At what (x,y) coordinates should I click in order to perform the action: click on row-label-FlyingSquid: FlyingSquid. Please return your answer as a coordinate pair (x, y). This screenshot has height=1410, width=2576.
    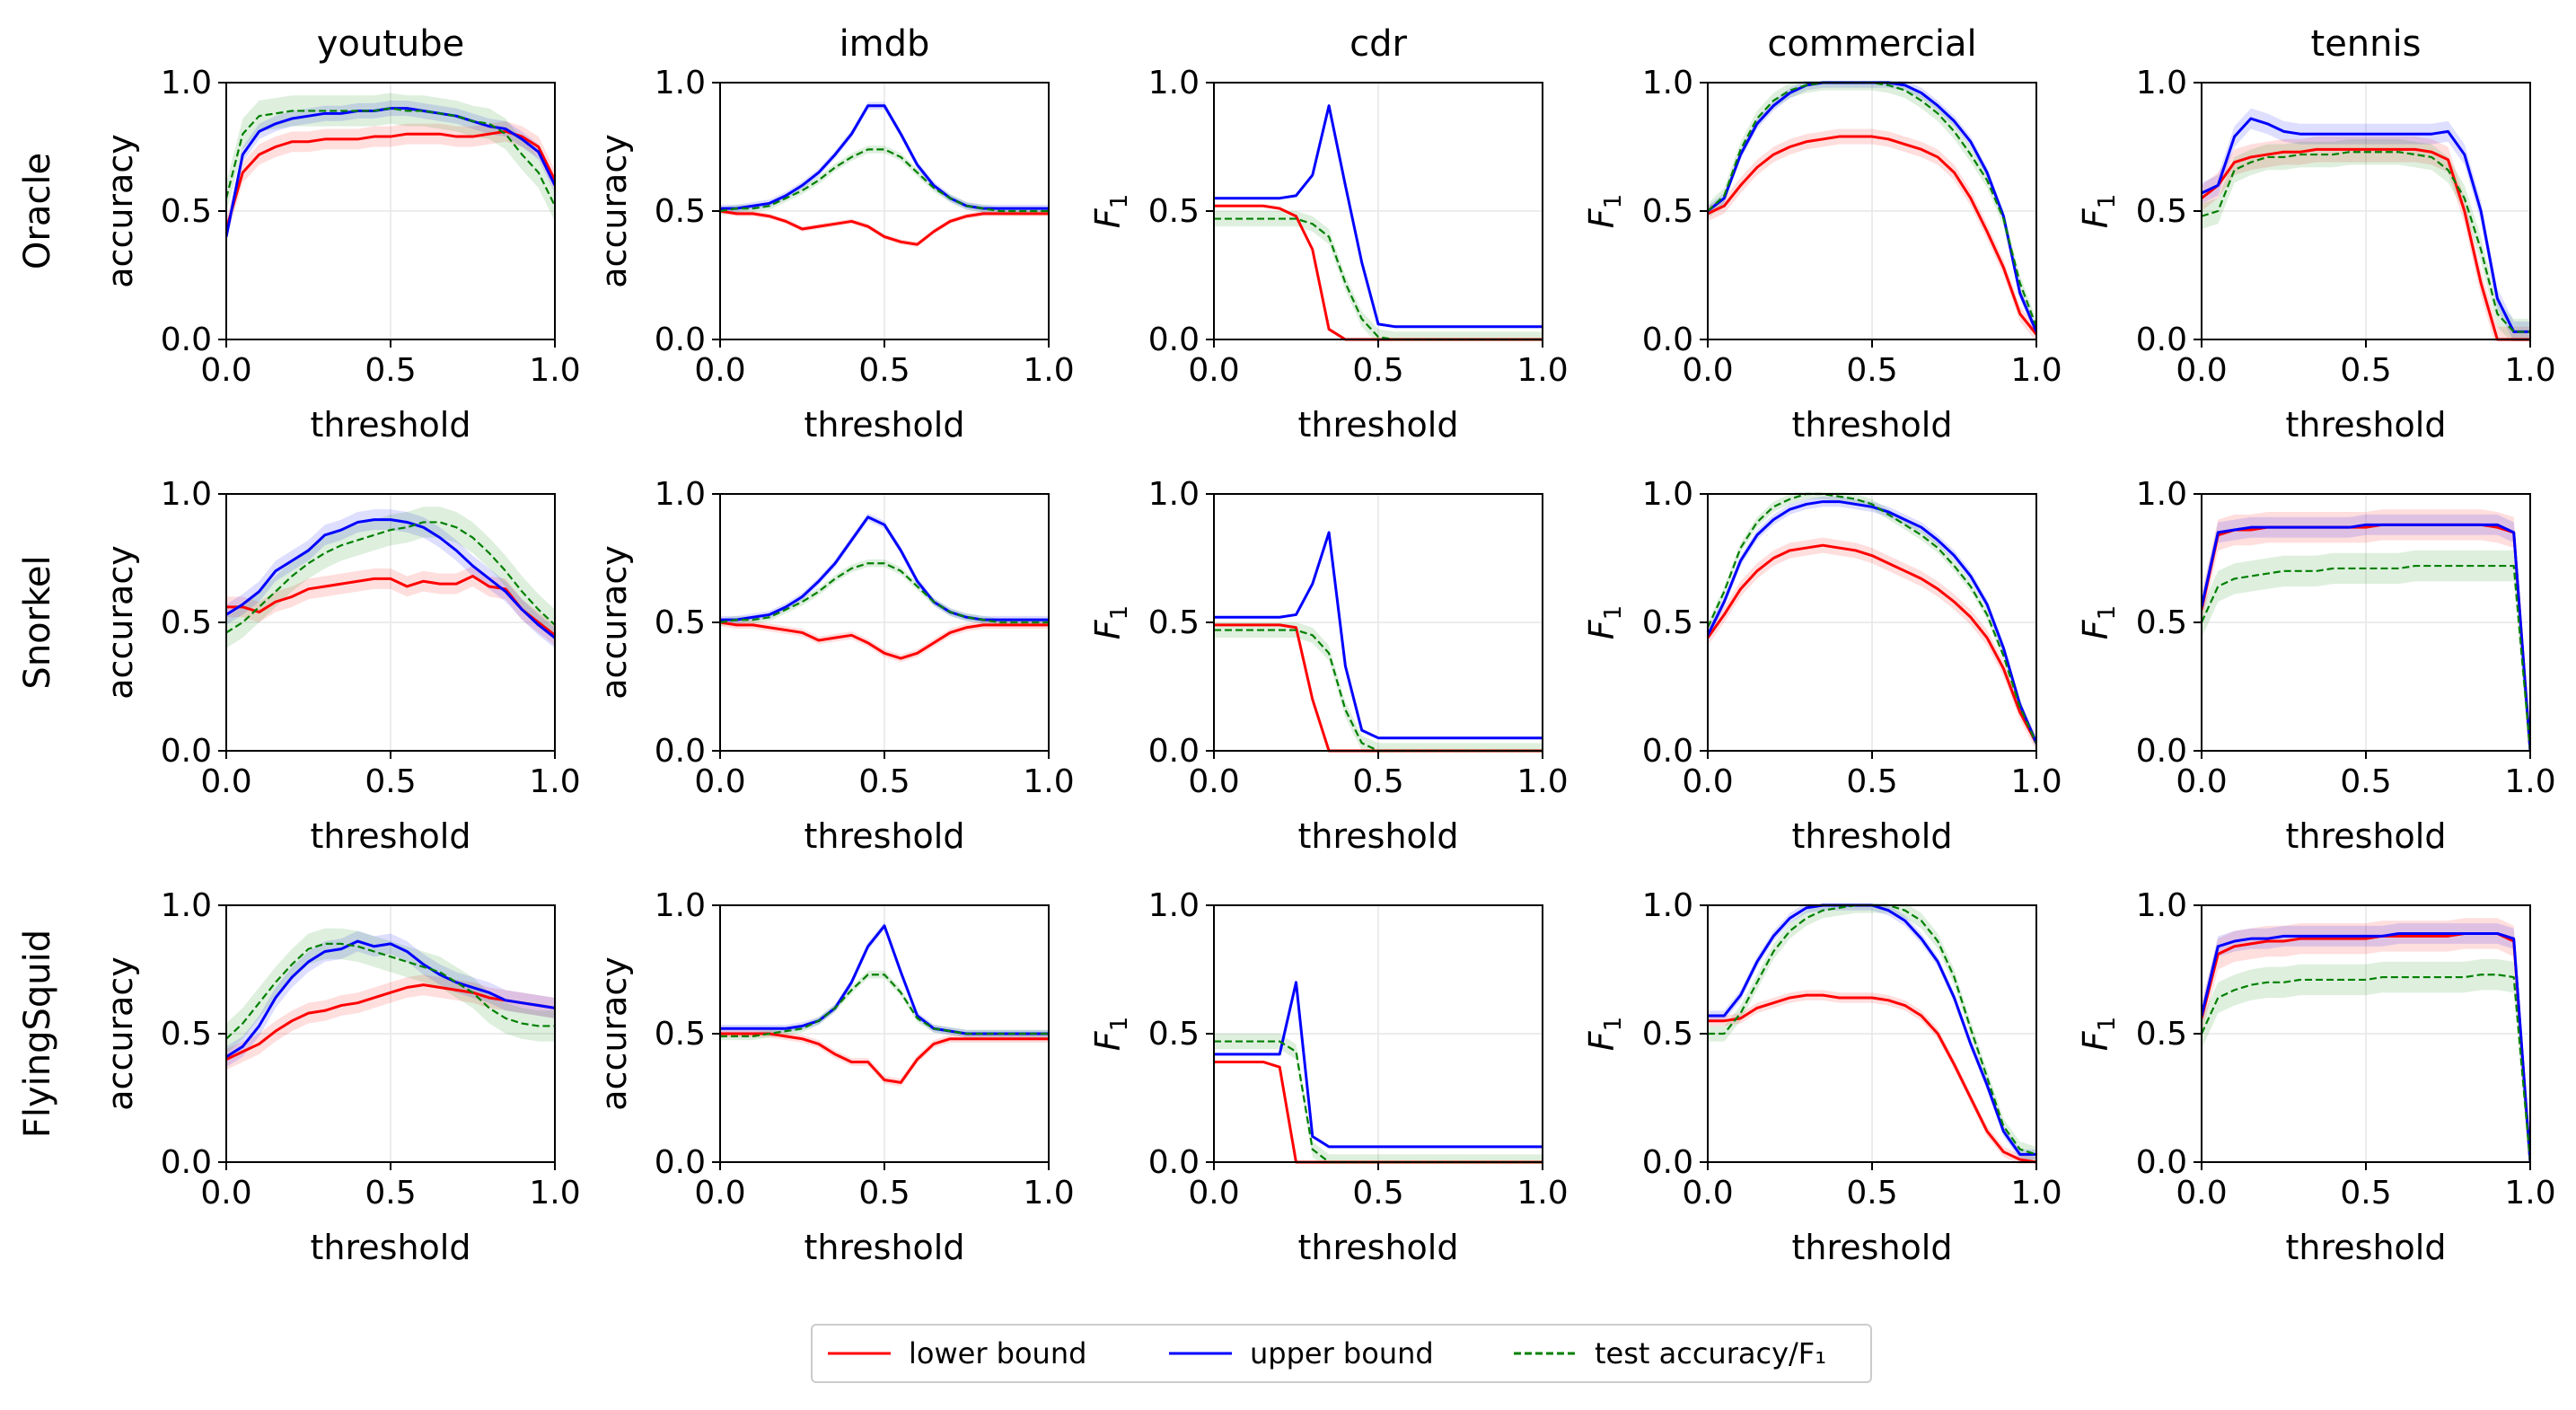
    Looking at the image, I should click on (38, 1034).